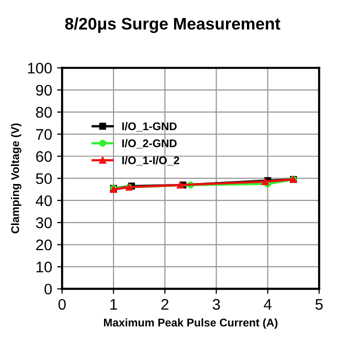  Describe the element at coordinates (268, 304) in the screenshot. I see `x-tick-label: 4` at that location.